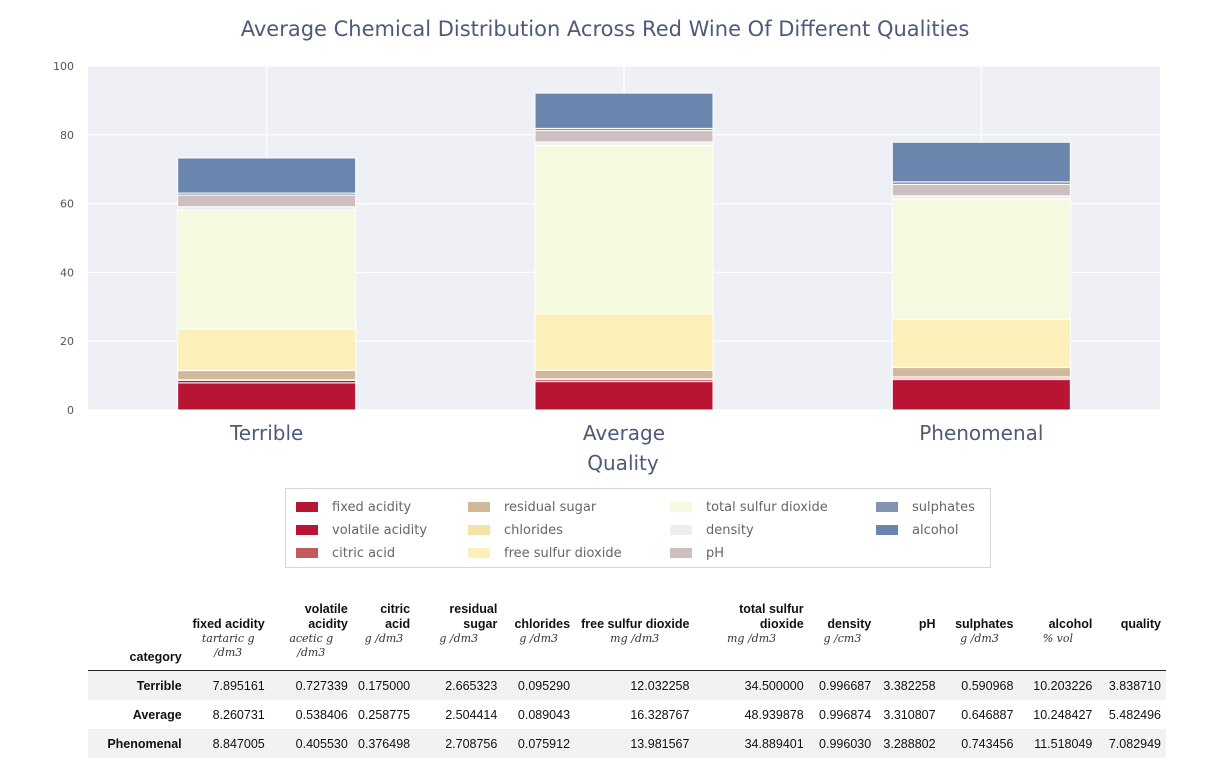 The image size is (1227, 780). What do you see at coordinates (267, 375) in the screenshot?
I see `bar-segment-residual-sugar` at bounding box center [267, 375].